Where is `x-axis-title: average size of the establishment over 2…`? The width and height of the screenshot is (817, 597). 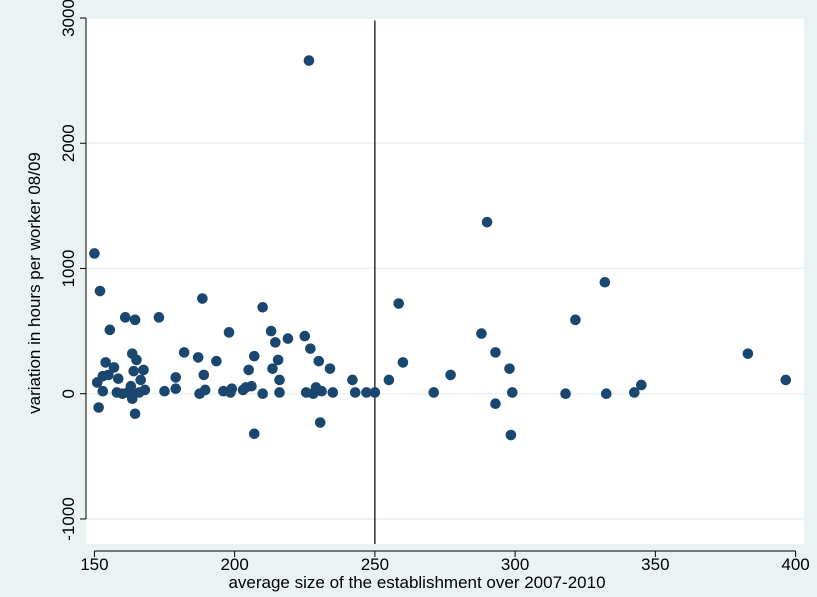
x-axis-title: average size of the establishment over 2… is located at coordinates (416, 582).